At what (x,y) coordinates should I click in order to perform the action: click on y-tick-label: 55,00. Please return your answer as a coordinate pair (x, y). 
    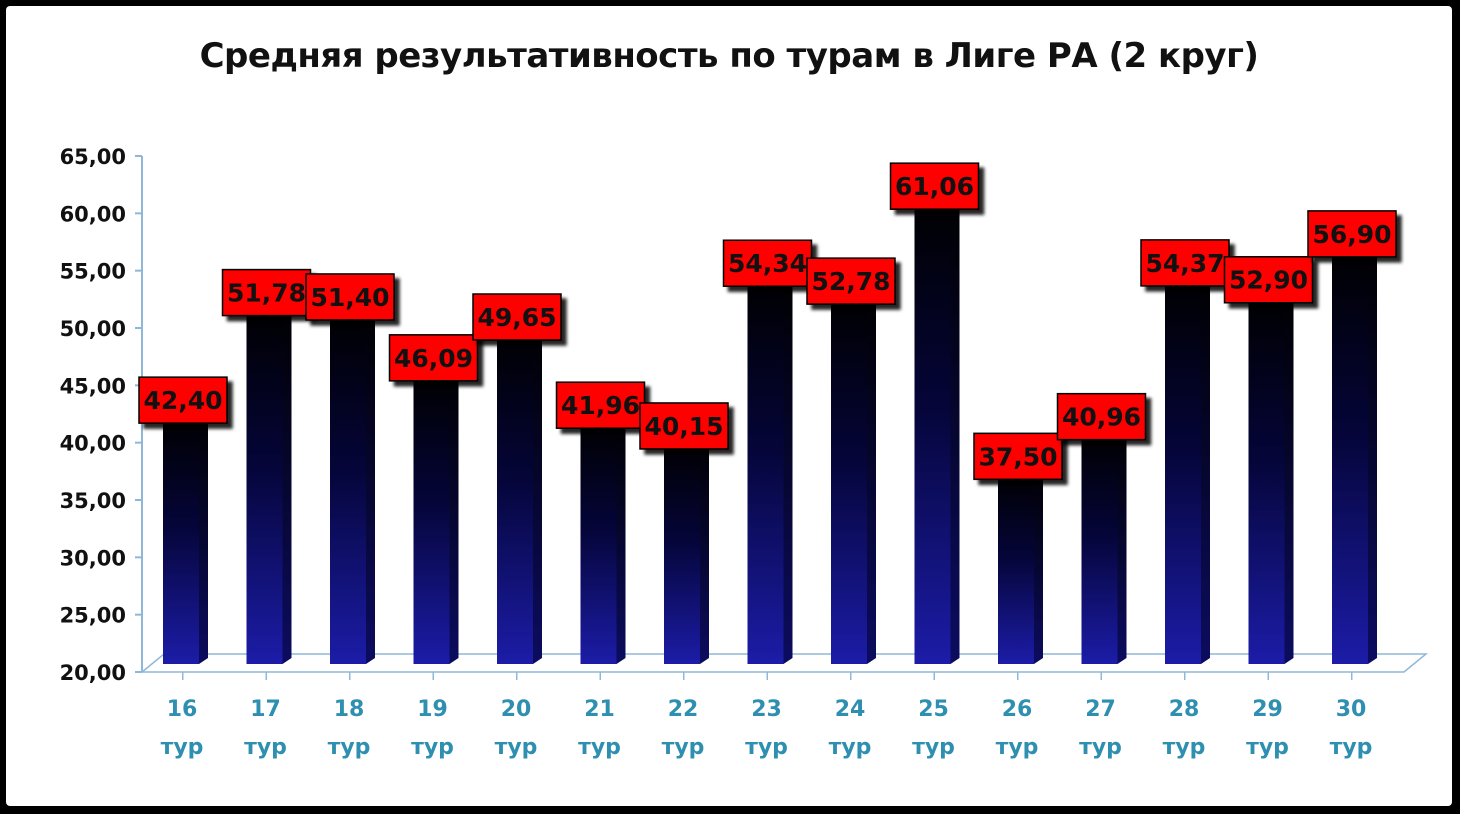
    Looking at the image, I should click on (93, 272).